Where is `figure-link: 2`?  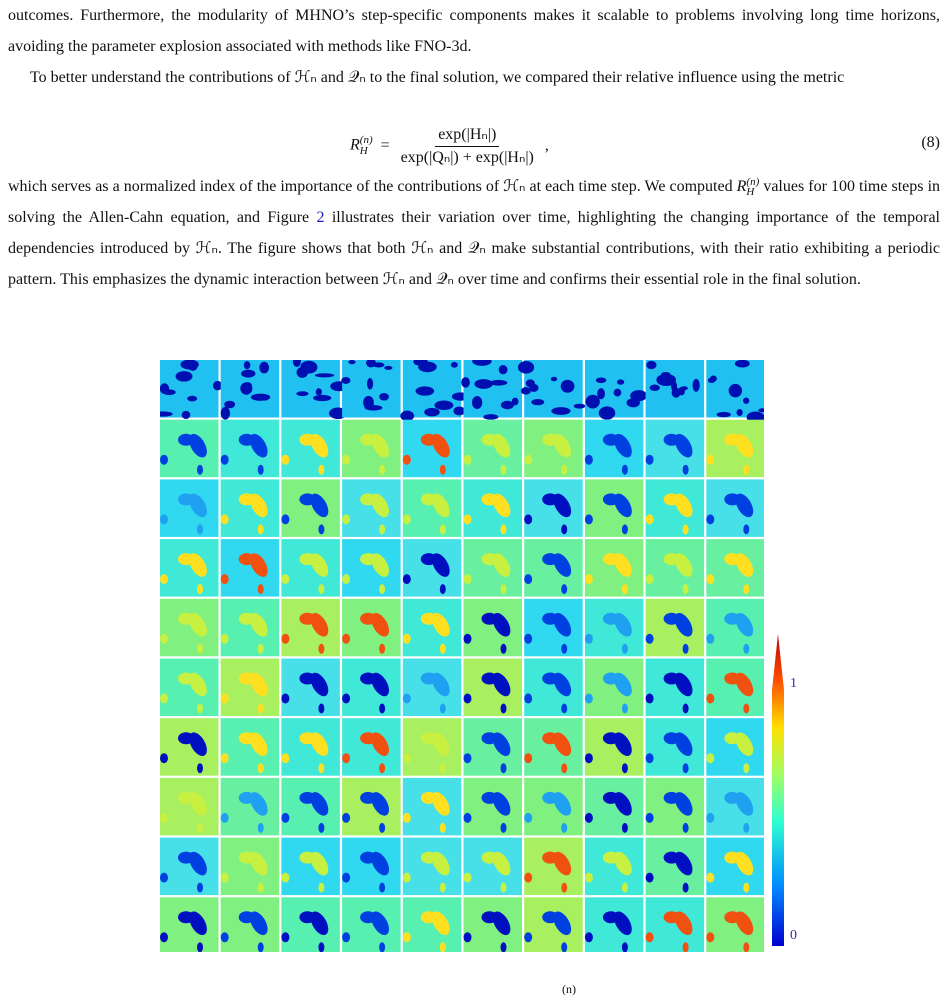 figure-link: 2 is located at coordinates (320, 217).